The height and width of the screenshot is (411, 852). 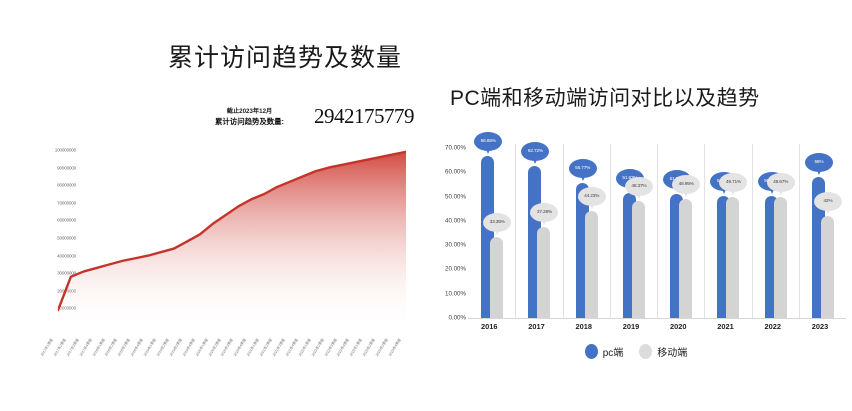 I want to click on label-bubble: 42%, so click(x=827, y=201).